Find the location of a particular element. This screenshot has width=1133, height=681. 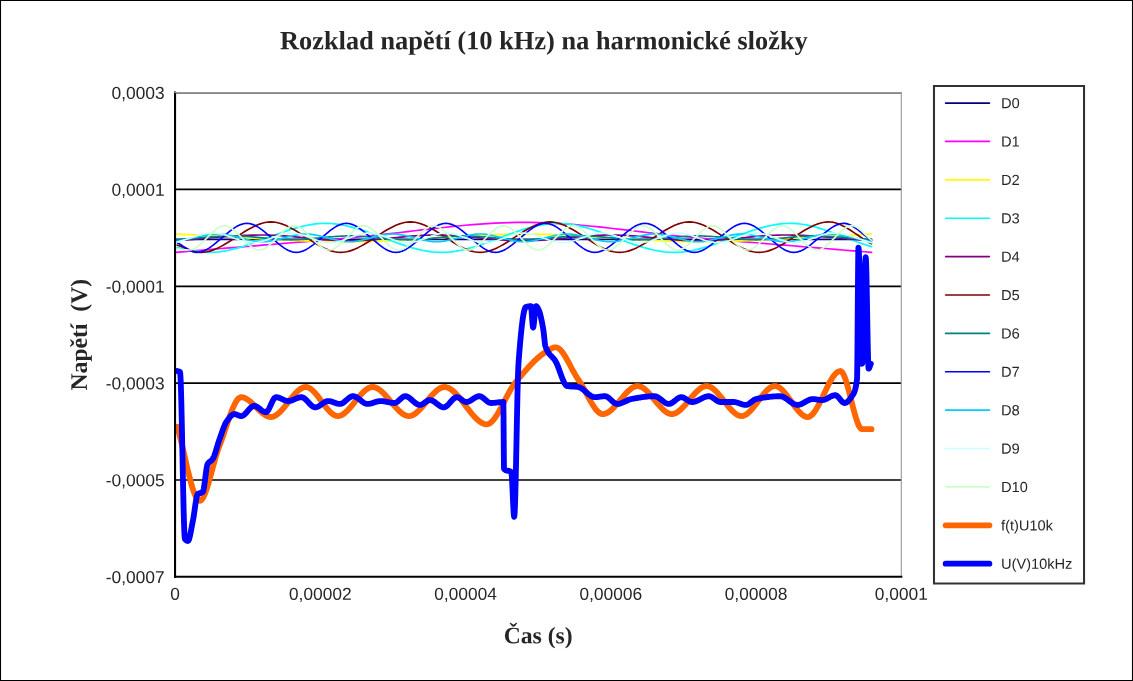

x-tick-label: 0 is located at coordinates (175, 593).